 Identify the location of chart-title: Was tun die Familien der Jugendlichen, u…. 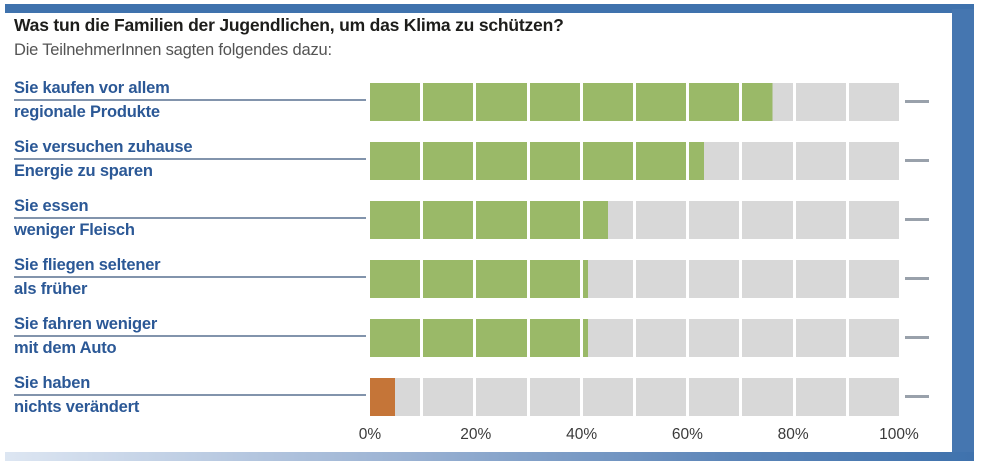
(289, 25).